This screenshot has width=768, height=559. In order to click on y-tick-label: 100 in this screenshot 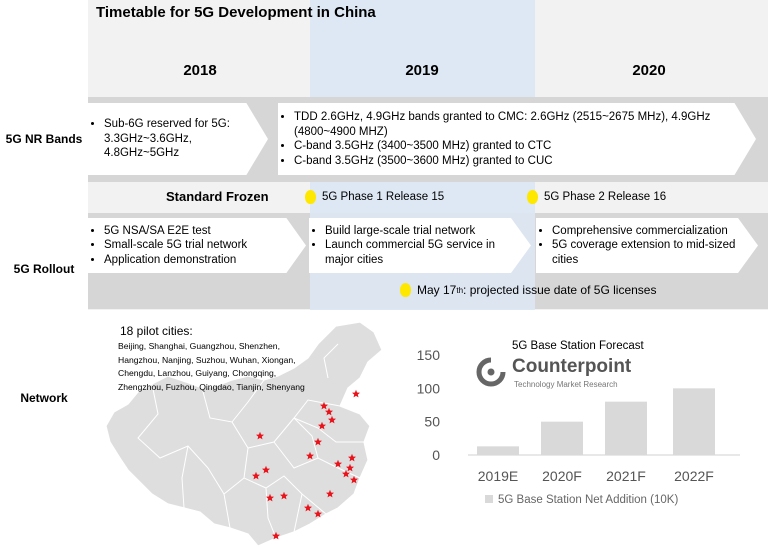, I will do `click(429, 388)`.